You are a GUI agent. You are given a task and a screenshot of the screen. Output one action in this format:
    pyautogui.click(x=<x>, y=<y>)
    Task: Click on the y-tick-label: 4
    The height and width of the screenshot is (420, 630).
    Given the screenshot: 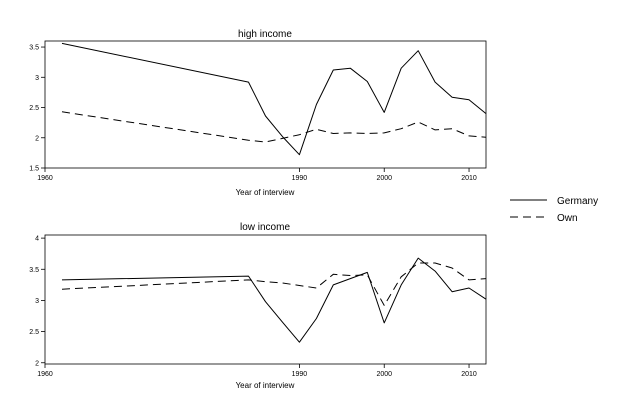 What is the action you would take?
    pyautogui.click(x=37, y=239)
    